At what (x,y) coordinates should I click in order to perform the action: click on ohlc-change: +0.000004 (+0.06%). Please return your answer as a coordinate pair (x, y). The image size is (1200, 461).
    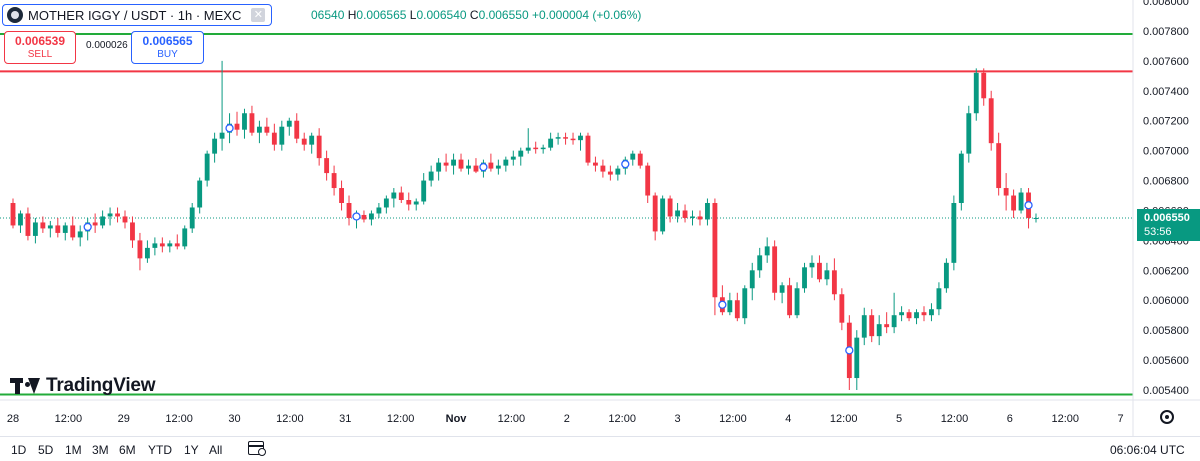
    Looking at the image, I should click on (586, 15).